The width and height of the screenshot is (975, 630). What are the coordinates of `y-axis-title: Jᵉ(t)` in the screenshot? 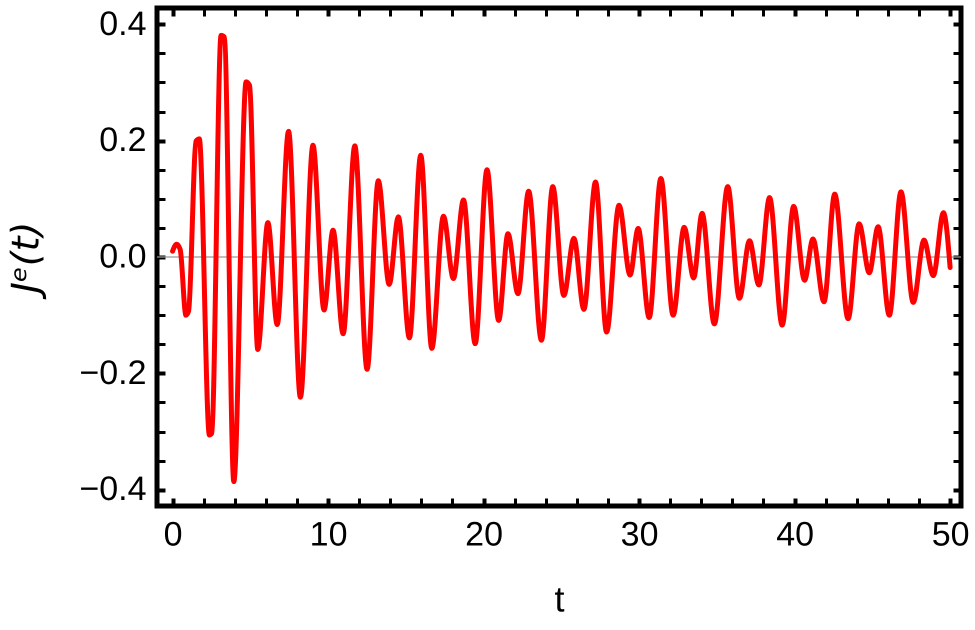 It's located at (26, 261).